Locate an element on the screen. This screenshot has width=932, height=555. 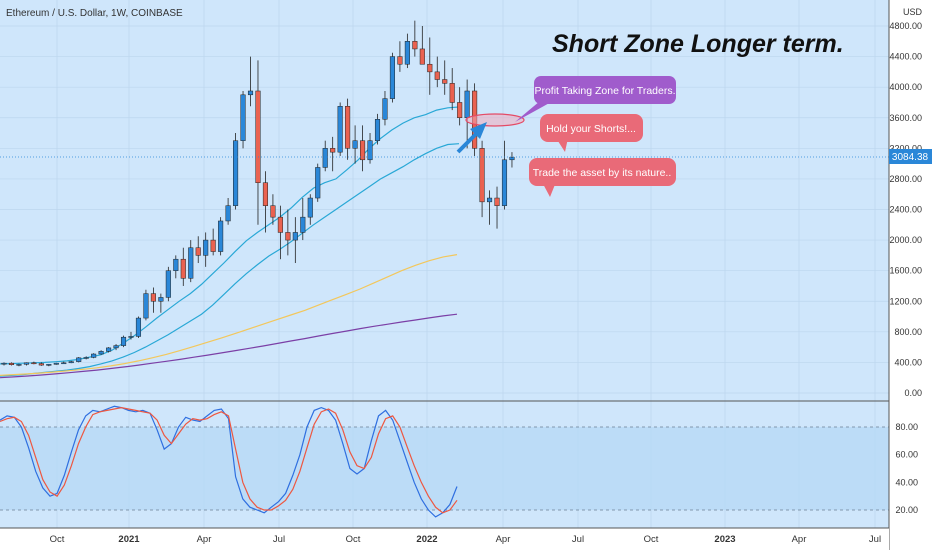
price-tick-label: 2400.00 is located at coordinates (905, 210).